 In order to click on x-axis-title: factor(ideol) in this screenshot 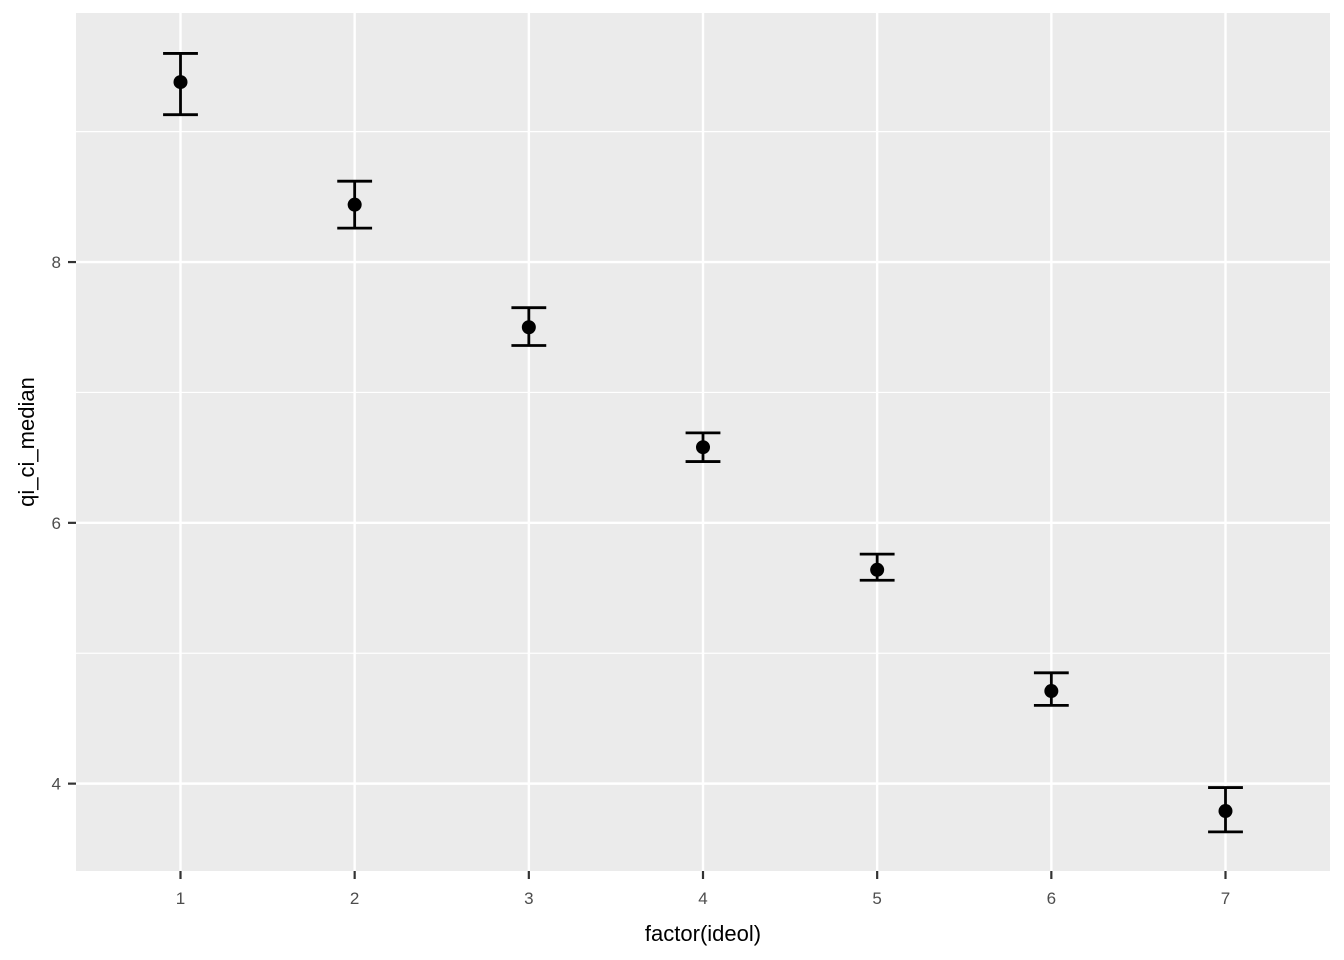, I will do `click(703, 933)`.